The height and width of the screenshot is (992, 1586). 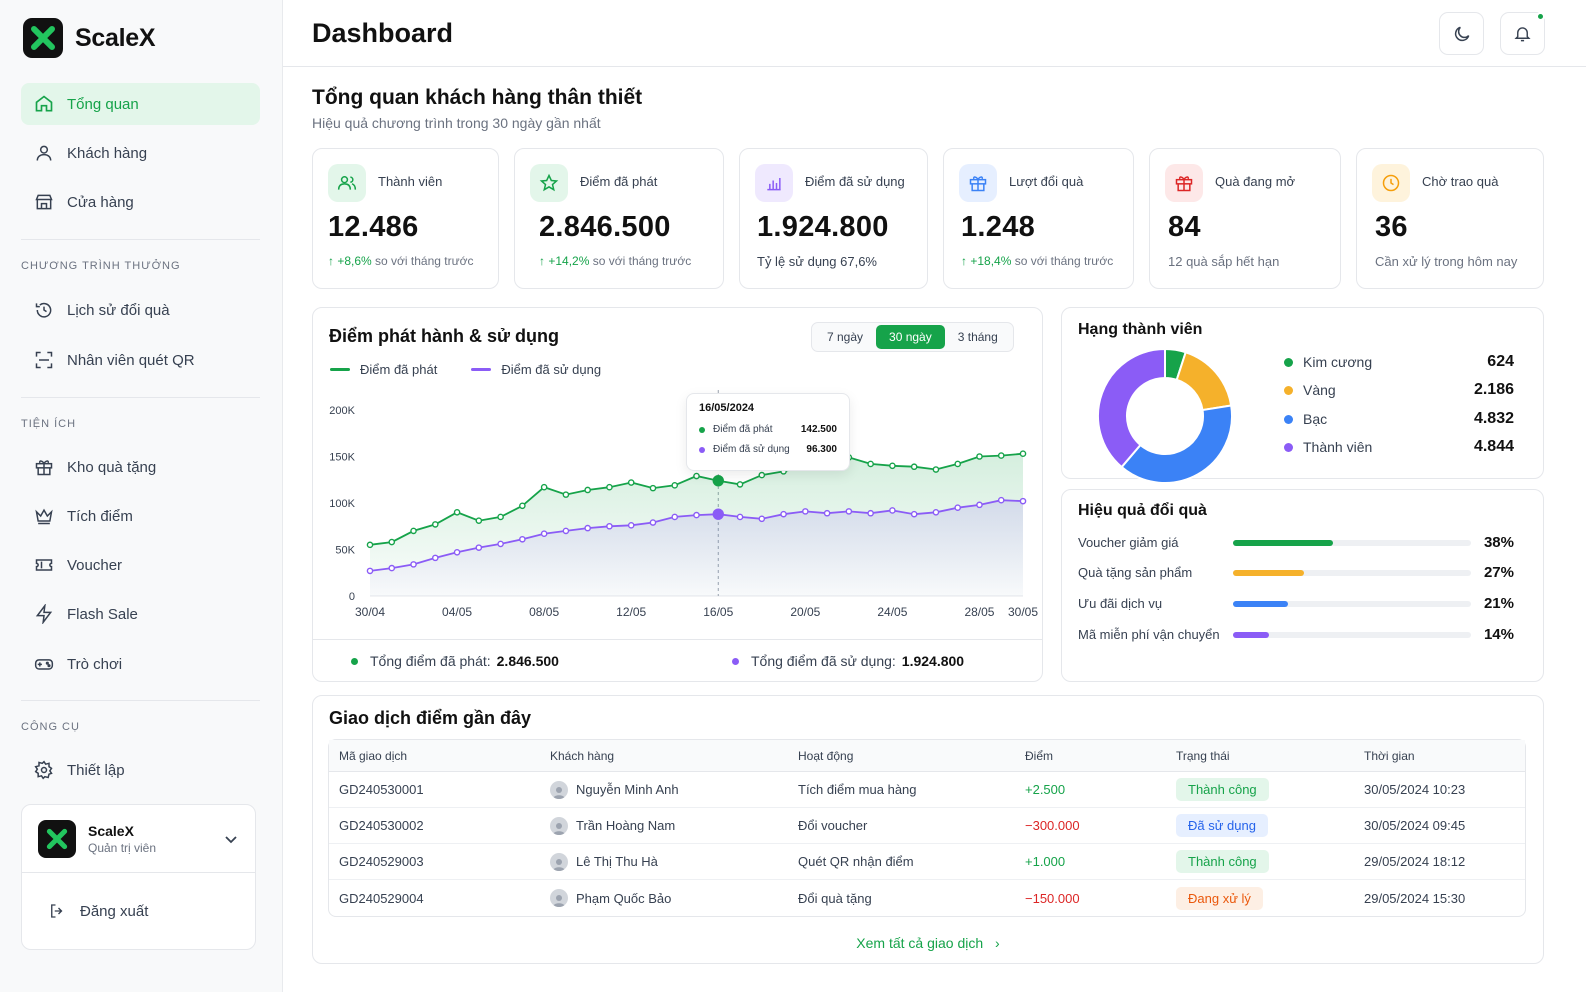 What do you see at coordinates (140, 770) in the screenshot?
I see `sidebar-item-settings: Thiết lập` at bounding box center [140, 770].